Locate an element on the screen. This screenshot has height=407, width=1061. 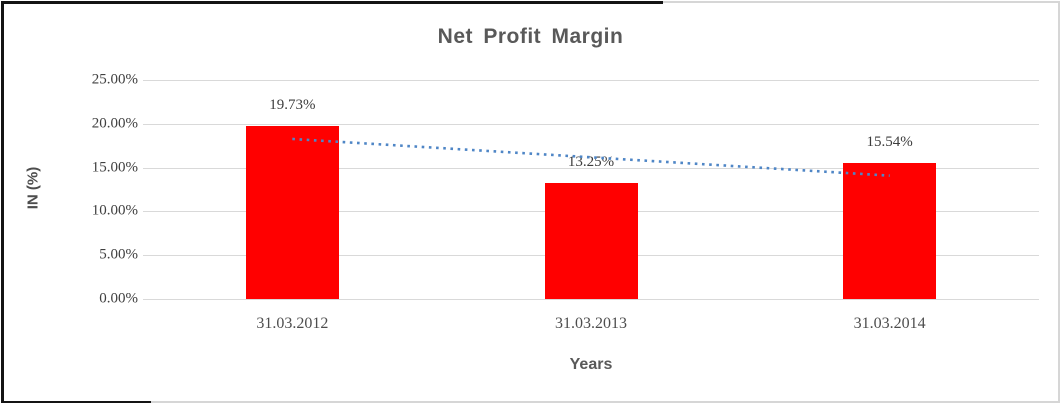
y-tick-label: 25.00% is located at coordinates (114, 79).